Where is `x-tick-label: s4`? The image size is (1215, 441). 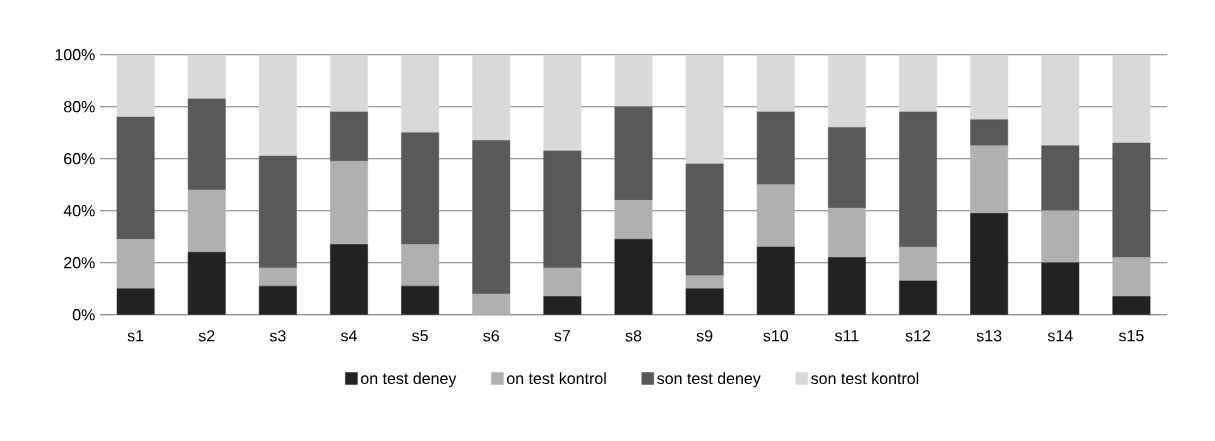
x-tick-label: s4 is located at coordinates (348, 335).